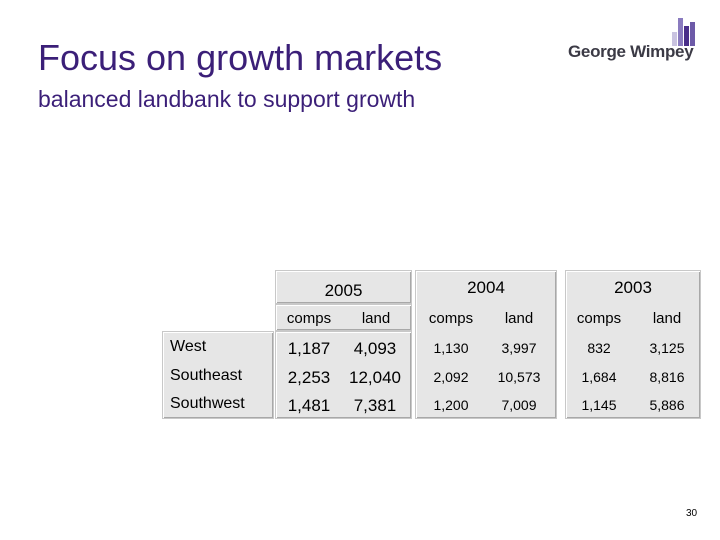 This screenshot has height=540, width=720. I want to click on southeast-2004-comps: 2,092, so click(451, 377).